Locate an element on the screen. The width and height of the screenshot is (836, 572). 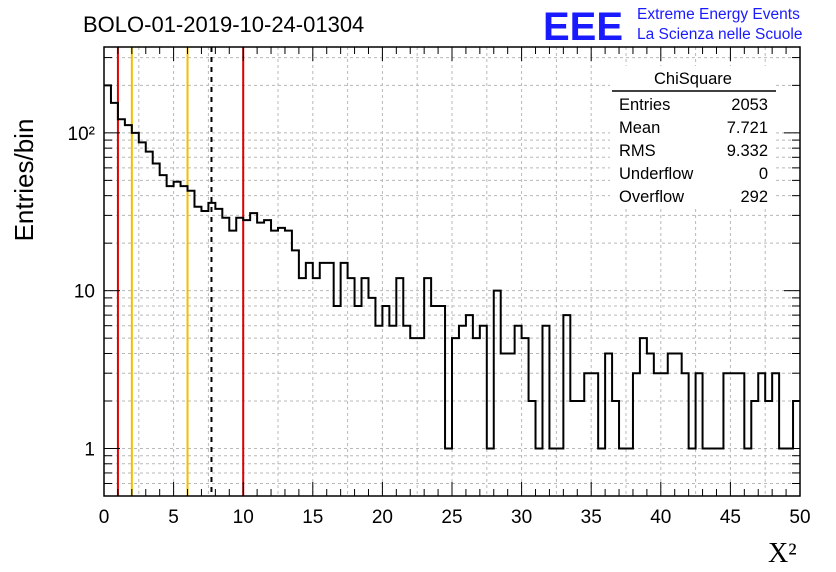
logo-mark: EEE is located at coordinates (583, 27).